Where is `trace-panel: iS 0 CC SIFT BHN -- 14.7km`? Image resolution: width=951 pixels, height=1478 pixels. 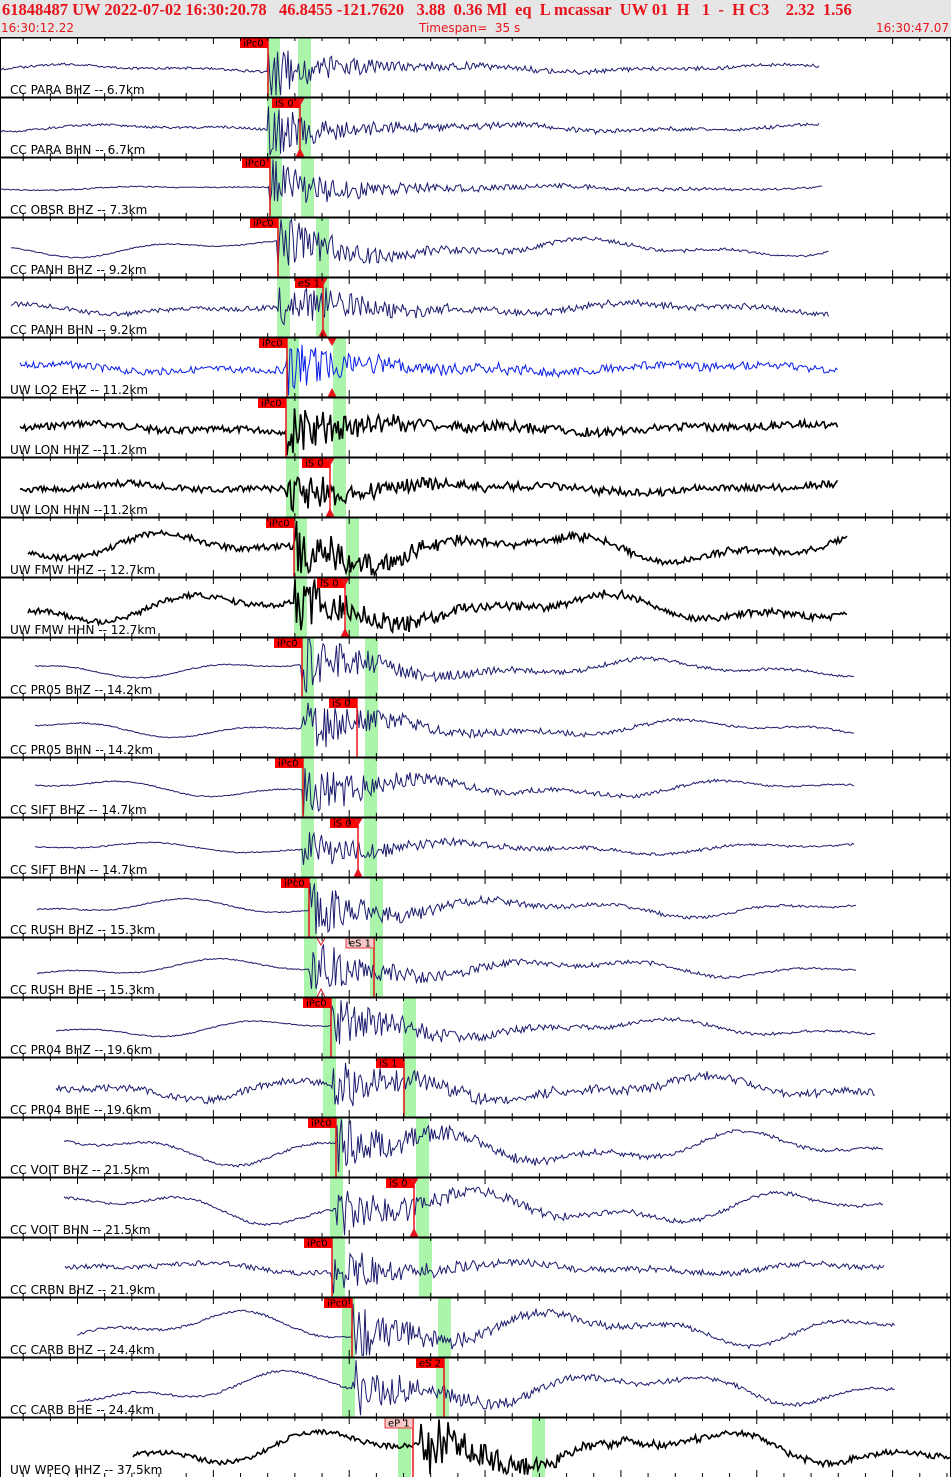
trace-panel: iS 0 CC SIFT BHN -- 14.7km is located at coordinates (475, 847).